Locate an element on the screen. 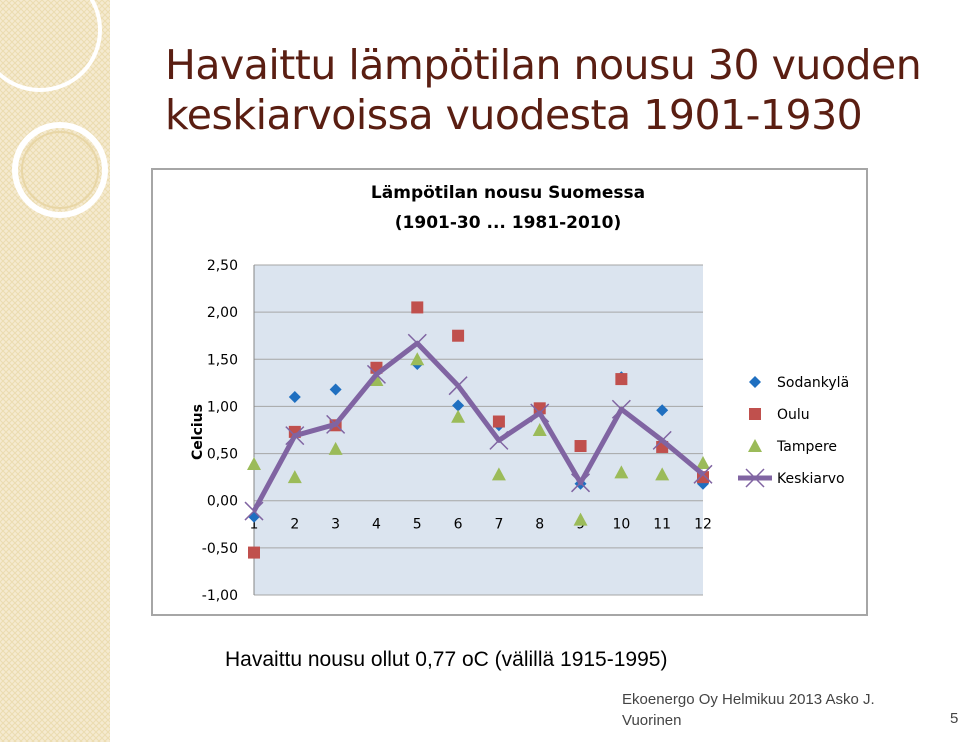 This screenshot has width=960, height=742. x-tick-label: 10 is located at coordinates (621, 525).